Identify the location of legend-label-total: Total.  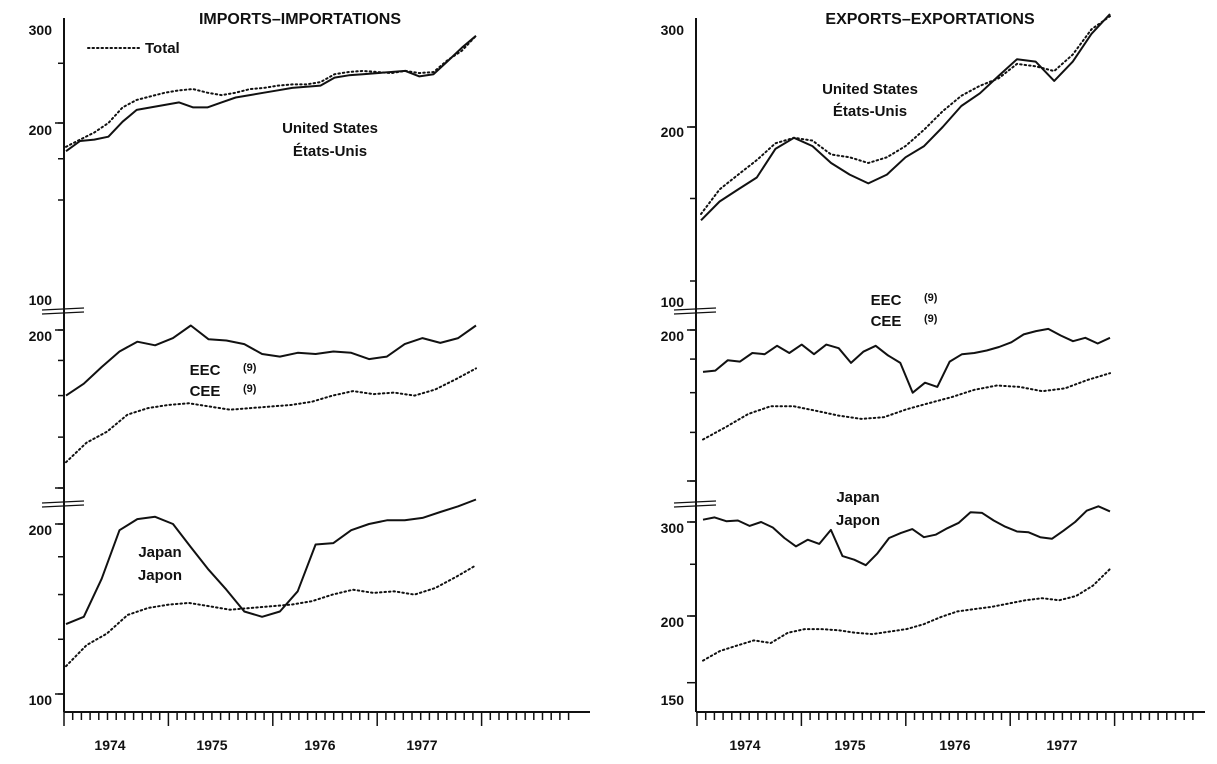
(162, 48).